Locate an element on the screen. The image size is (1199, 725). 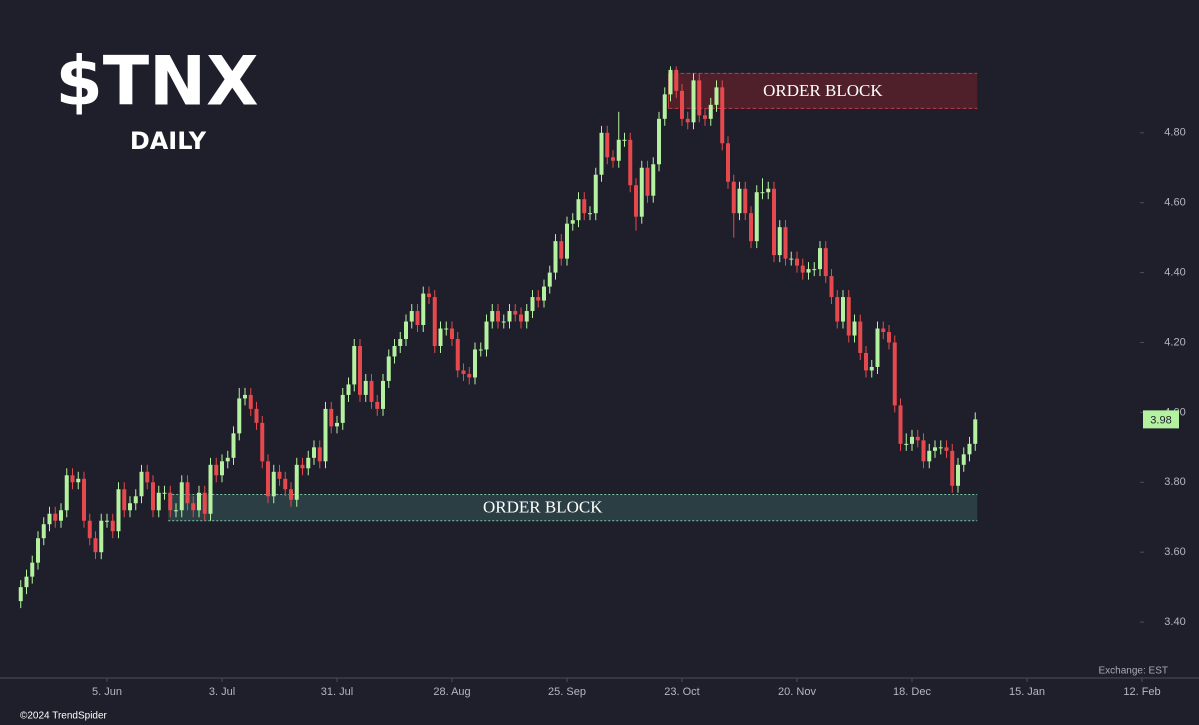
last-price-label: 3.98 is located at coordinates (1160, 420).